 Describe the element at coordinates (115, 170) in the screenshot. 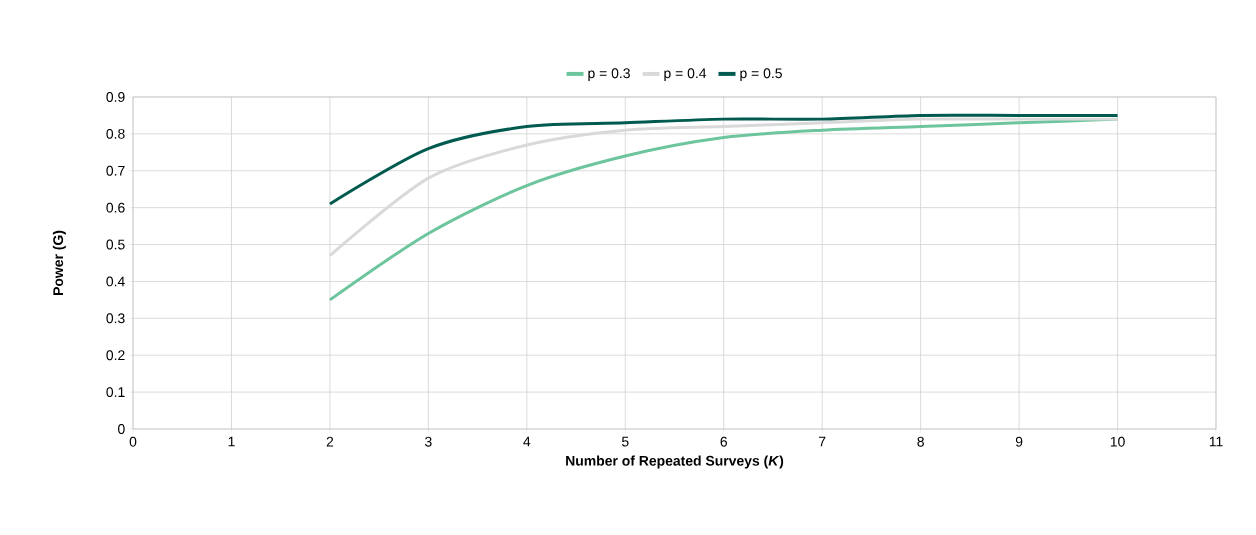

I see `y-tick-label: 0.7` at that location.